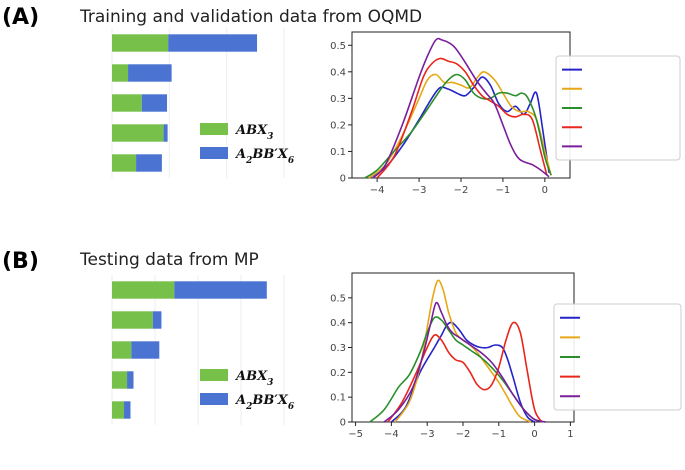 This screenshot has width=685, height=470. Describe the element at coordinates (20, 17) in the screenshot. I see `panel-a-label: (A)` at that location.